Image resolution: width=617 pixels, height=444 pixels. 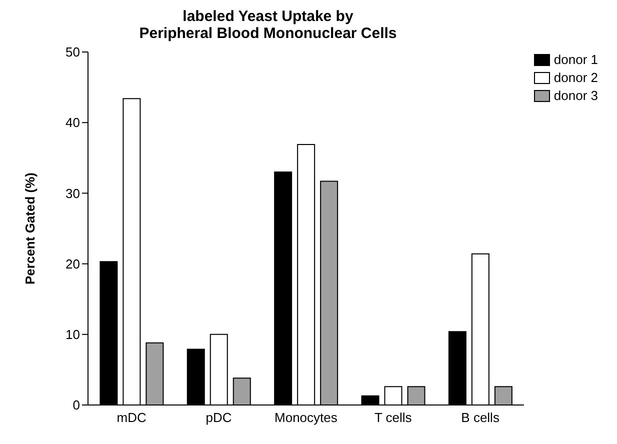 I want to click on x-tick-label: B cells, so click(x=480, y=418).